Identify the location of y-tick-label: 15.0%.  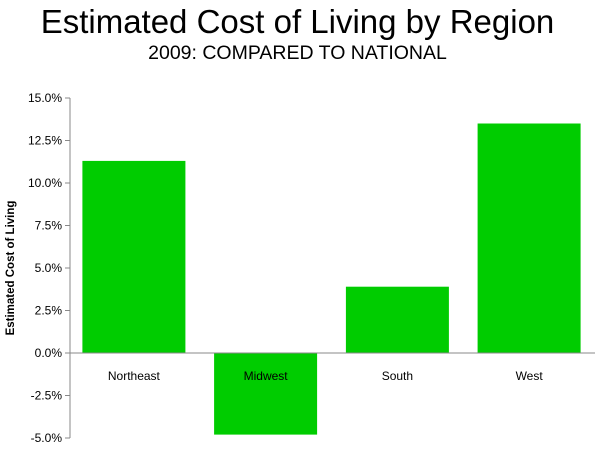
(45, 98).